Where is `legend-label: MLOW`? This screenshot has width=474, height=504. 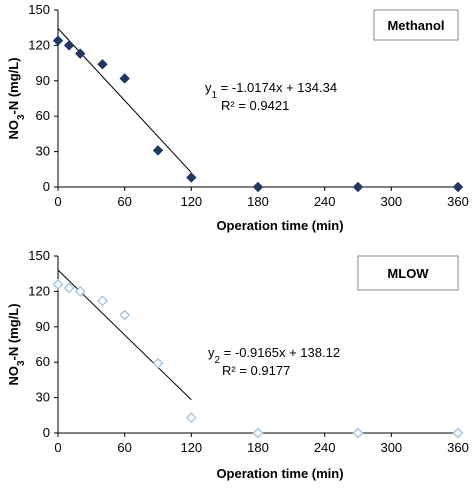 legend-label: MLOW is located at coordinates (408, 273).